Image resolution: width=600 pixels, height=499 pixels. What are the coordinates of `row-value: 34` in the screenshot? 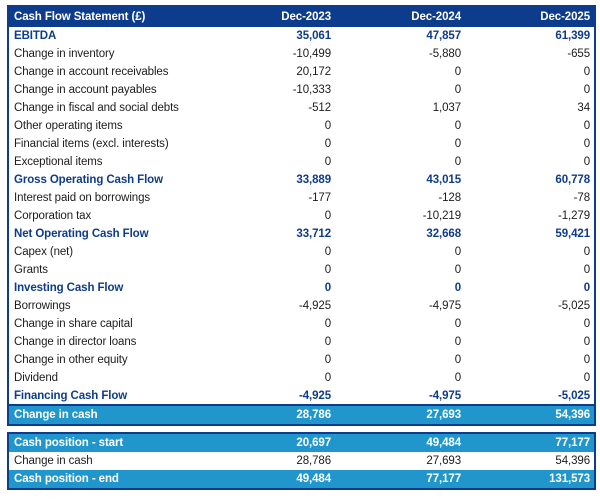 It's located at (530, 108).